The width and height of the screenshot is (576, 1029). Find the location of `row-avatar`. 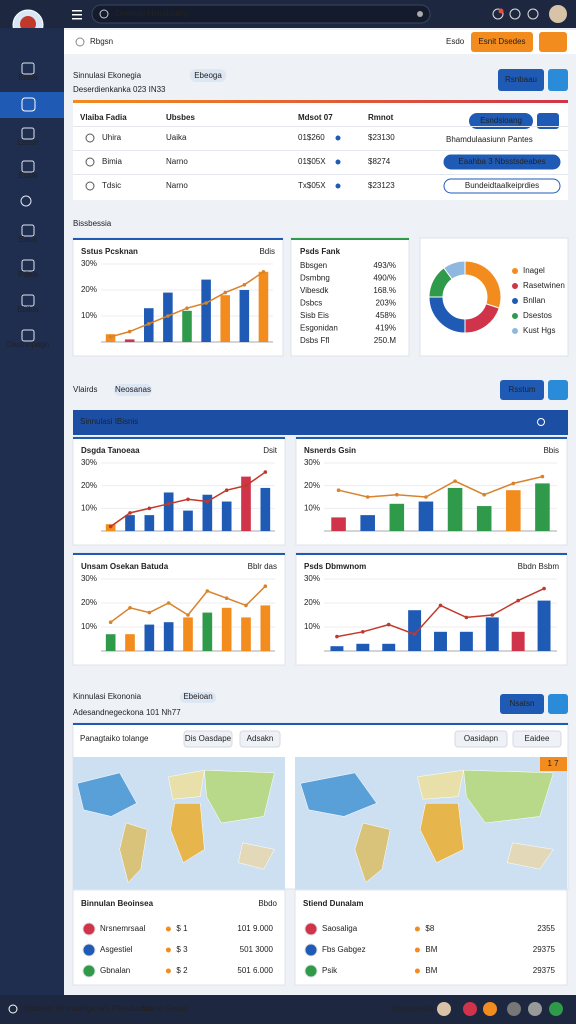

row-avatar is located at coordinates (311, 971).